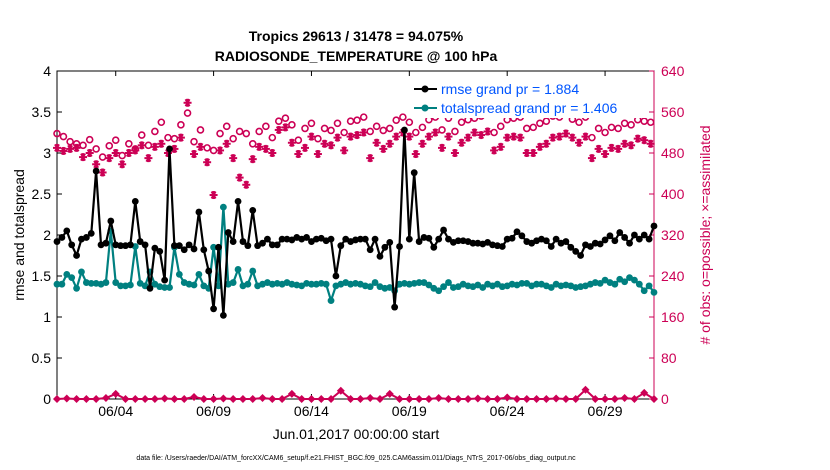 Image resolution: width=830 pixels, height=470 pixels. I want to click on y-left-tick-label: 3.5, so click(42, 112).